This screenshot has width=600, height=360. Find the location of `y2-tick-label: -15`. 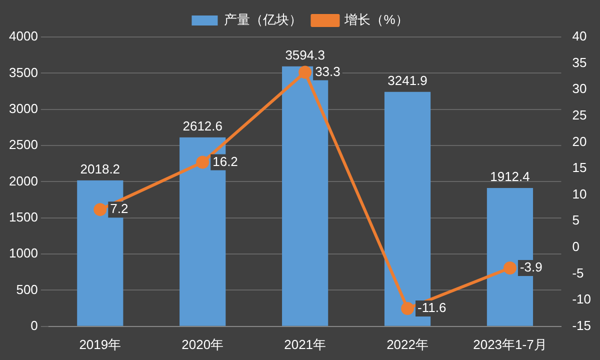

y2-tick-label: -15 is located at coordinates (582, 325).